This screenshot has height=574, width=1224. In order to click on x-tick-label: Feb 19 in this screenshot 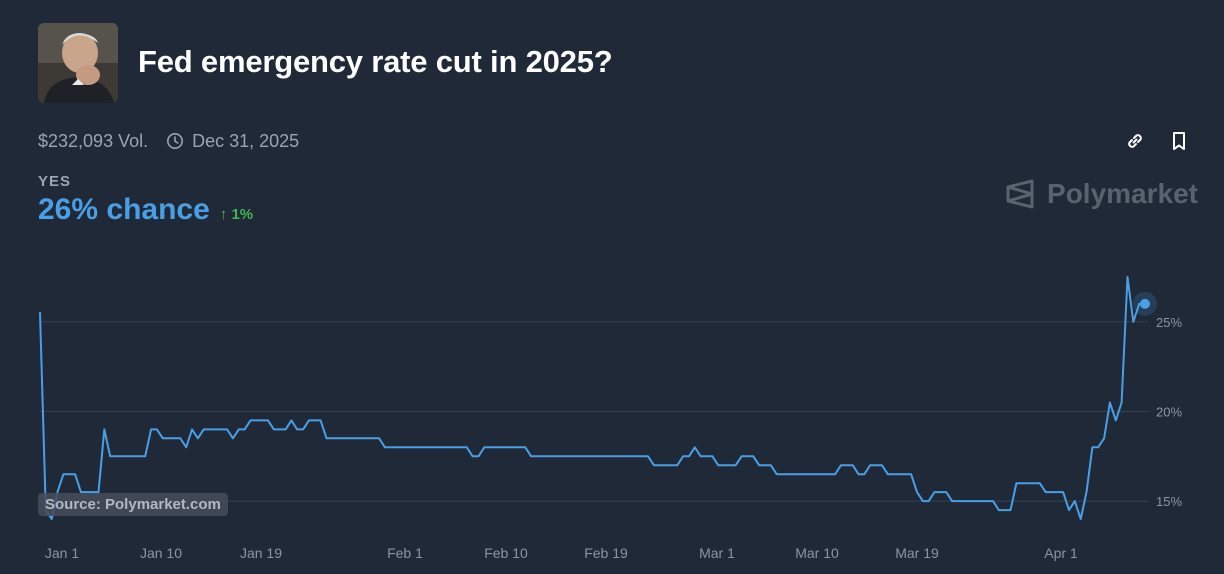, I will do `click(606, 553)`.